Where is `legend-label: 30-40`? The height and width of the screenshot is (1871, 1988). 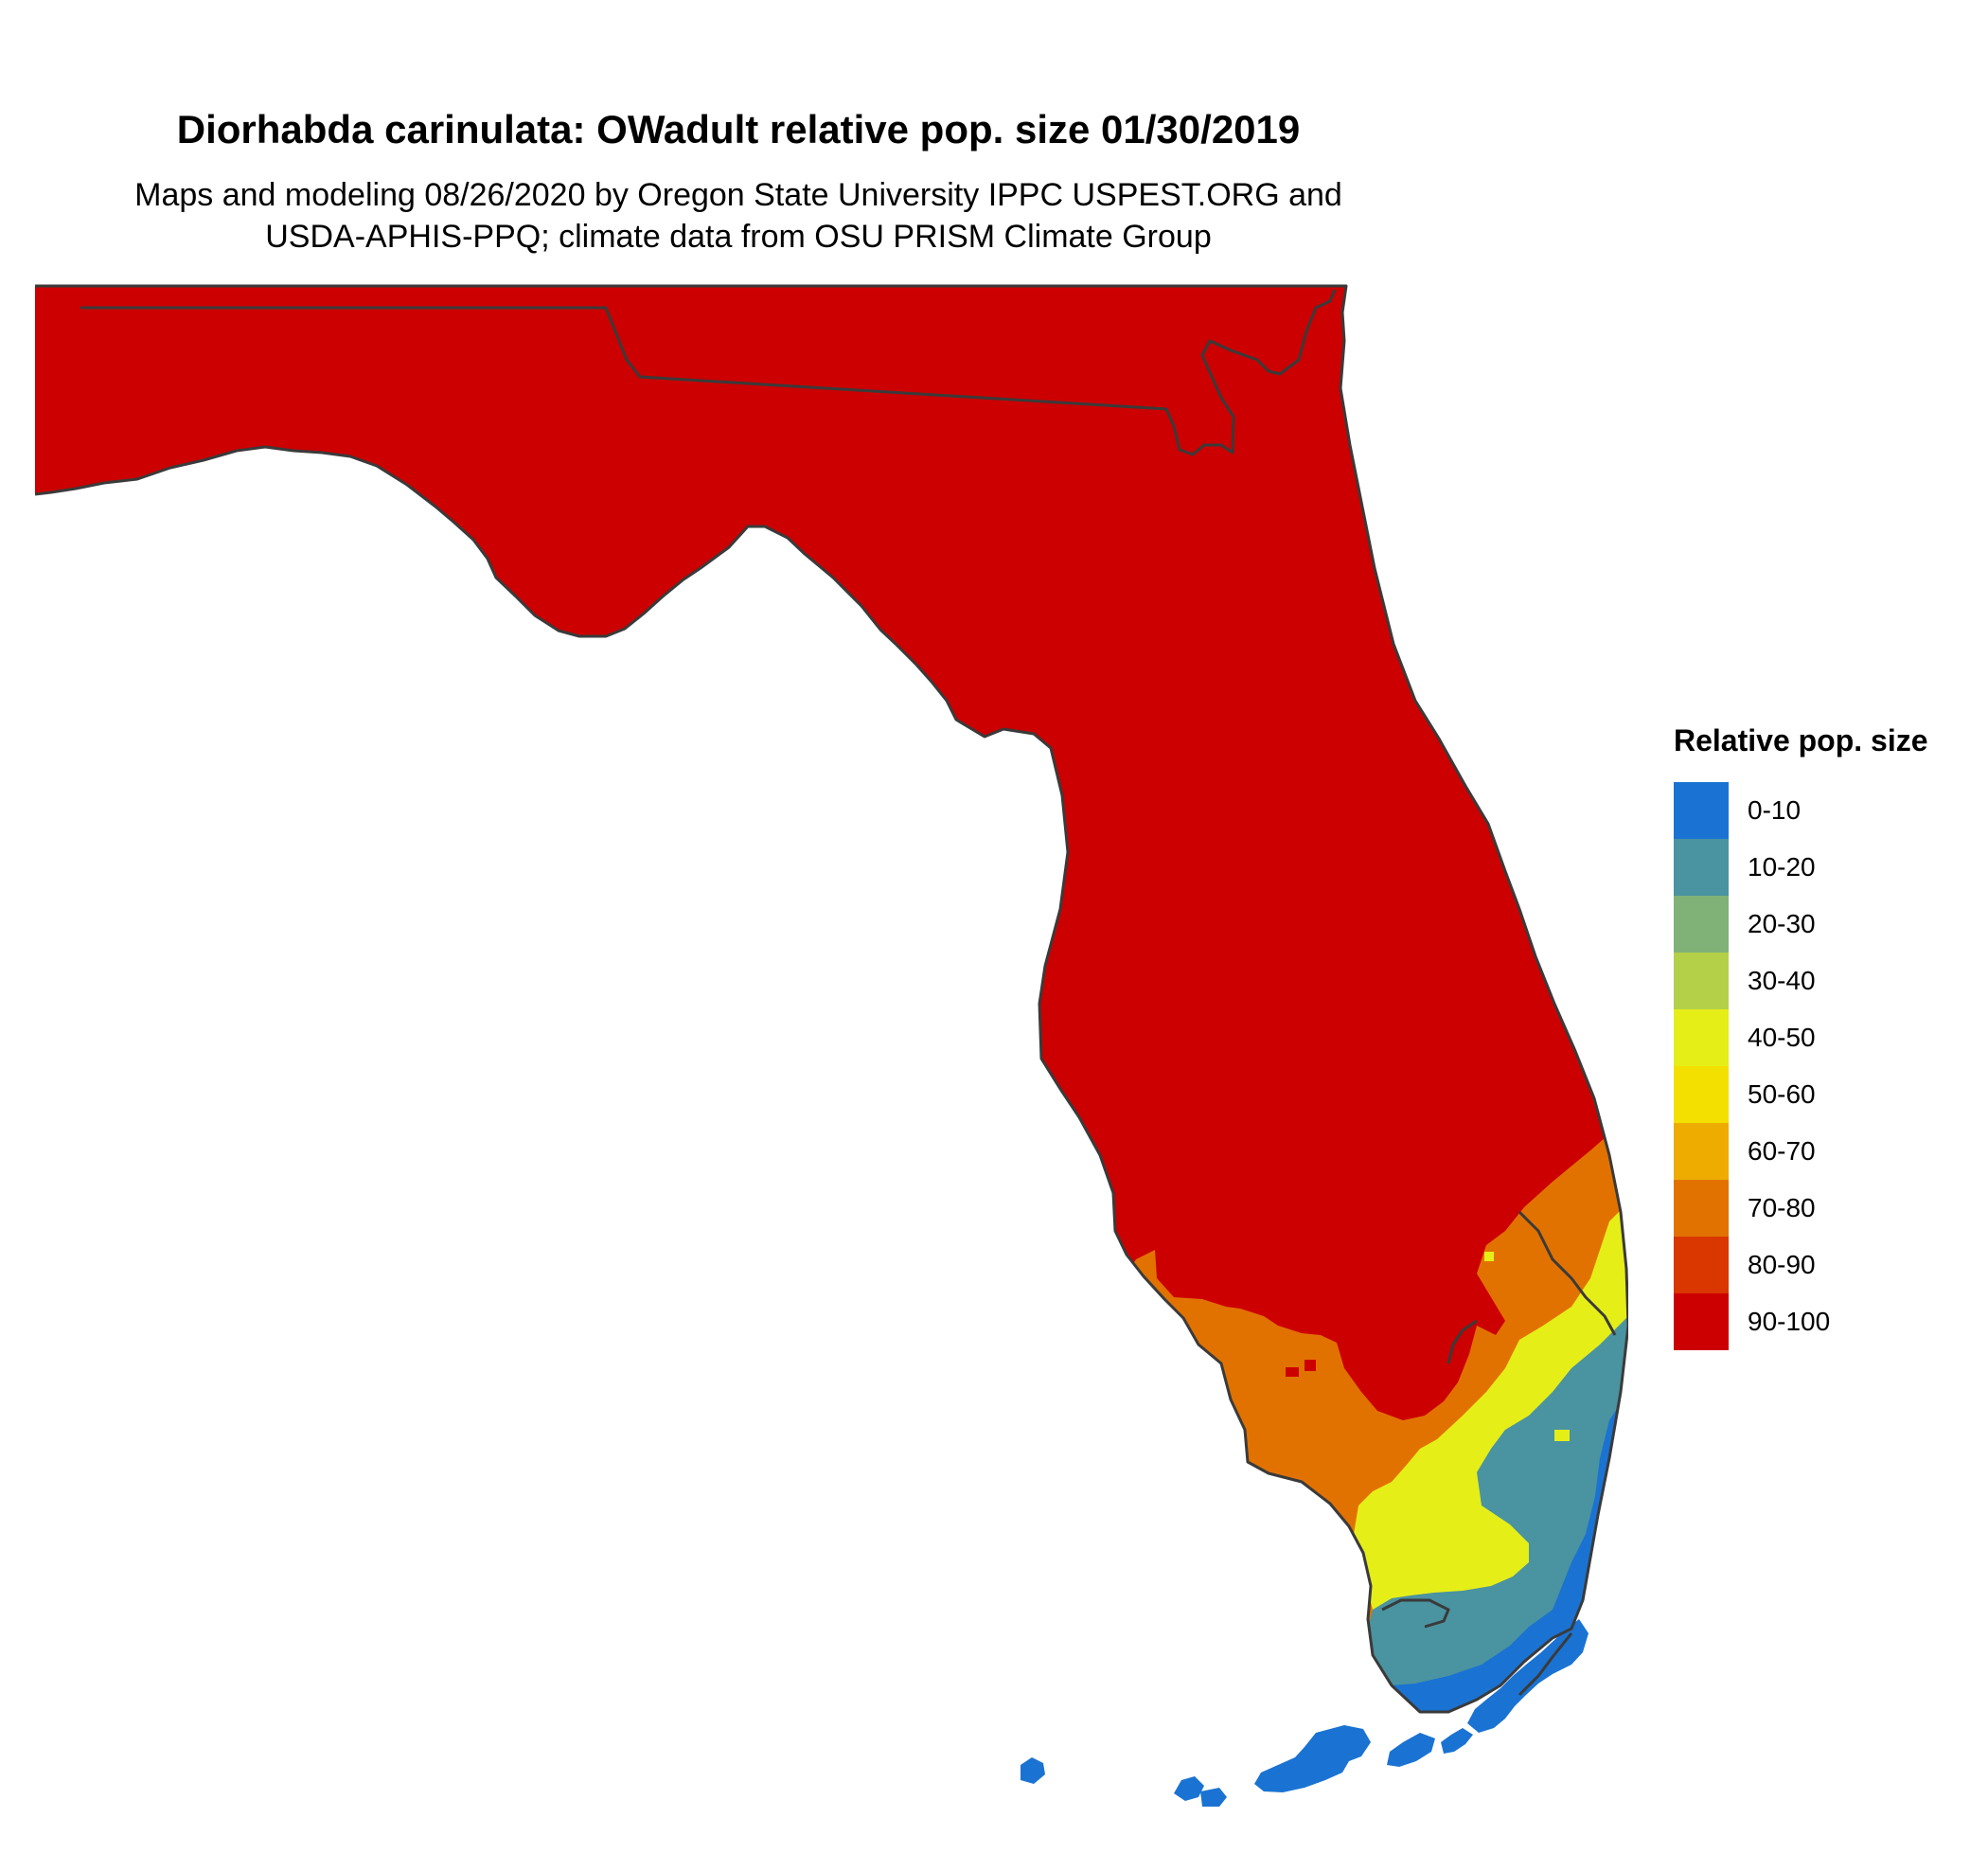 legend-label: 30-40 is located at coordinates (1782, 980).